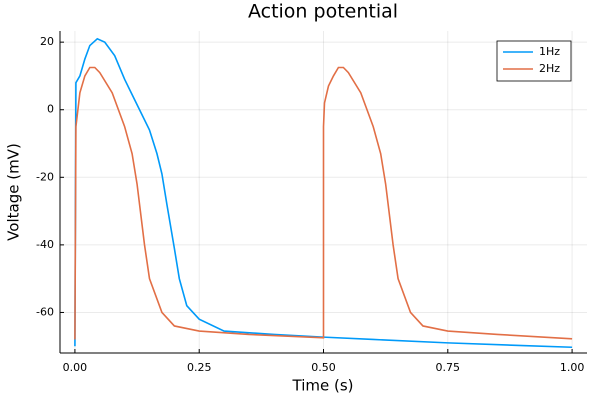 The image size is (600, 404). I want to click on legend-label: 2Hz, so click(549, 68).